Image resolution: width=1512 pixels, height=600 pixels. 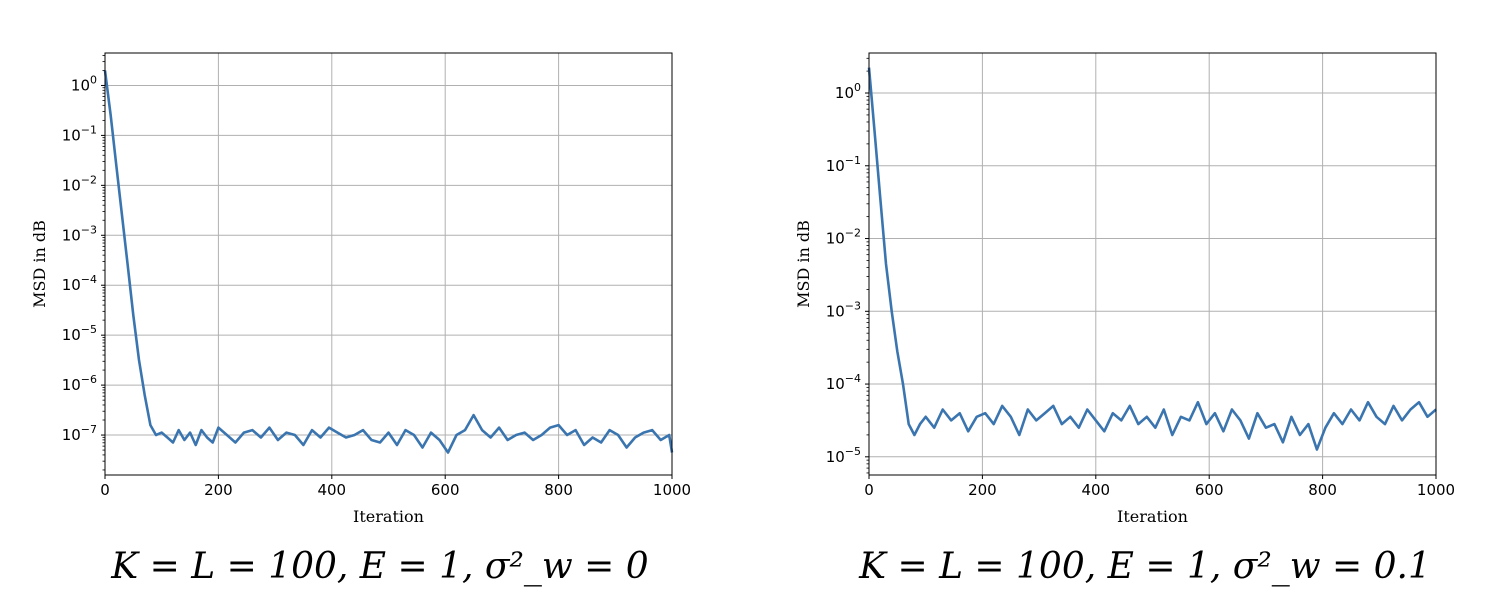 I want to click on y-tick-label: 10⁻⁶, so click(x=79, y=383).